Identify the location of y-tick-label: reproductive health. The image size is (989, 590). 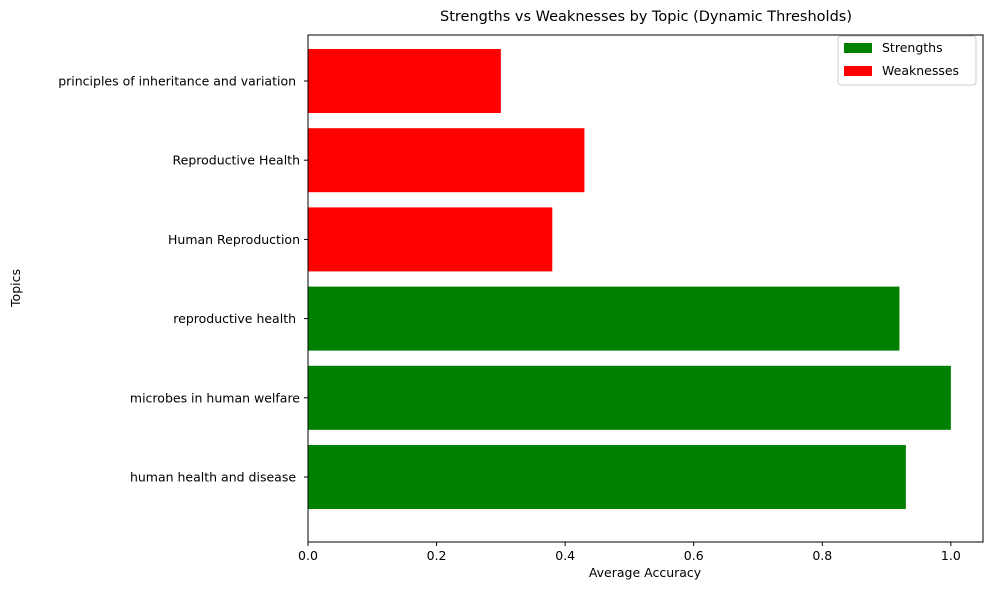
(236, 318).